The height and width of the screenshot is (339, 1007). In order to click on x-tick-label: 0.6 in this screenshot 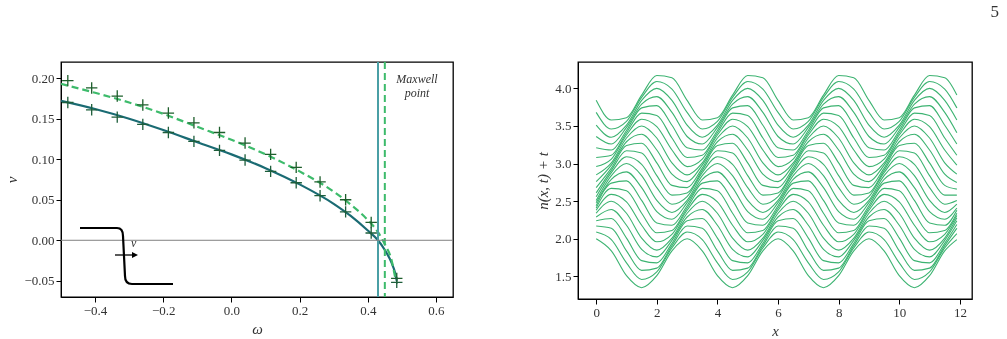, I will do `click(437, 310)`.